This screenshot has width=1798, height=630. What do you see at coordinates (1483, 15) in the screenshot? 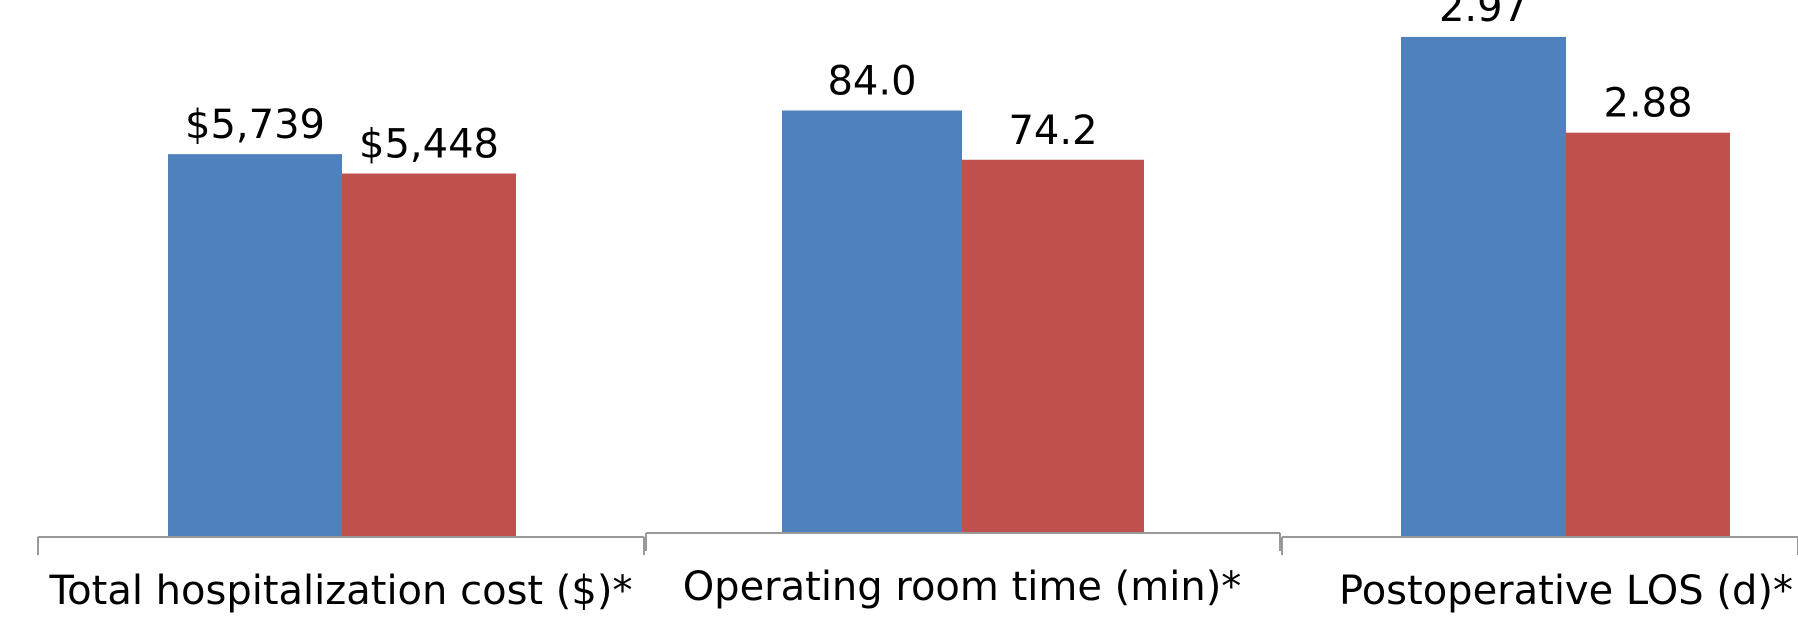
I see `data-label-3-series-1: 2.97` at bounding box center [1483, 15].